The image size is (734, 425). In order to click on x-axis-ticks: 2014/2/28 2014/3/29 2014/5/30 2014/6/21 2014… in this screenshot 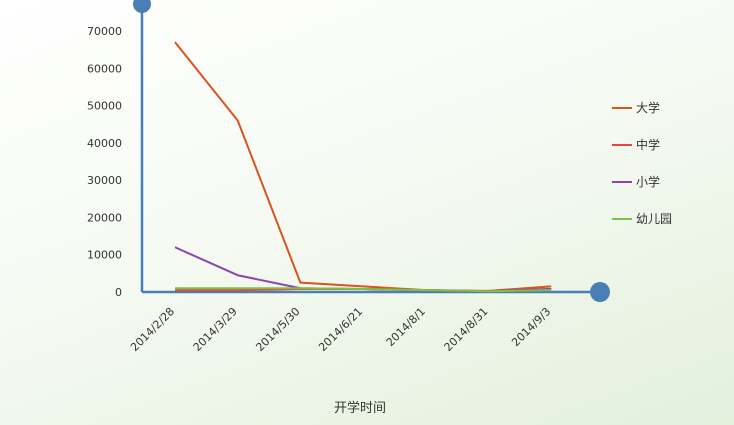, I will do `click(340, 329)`.